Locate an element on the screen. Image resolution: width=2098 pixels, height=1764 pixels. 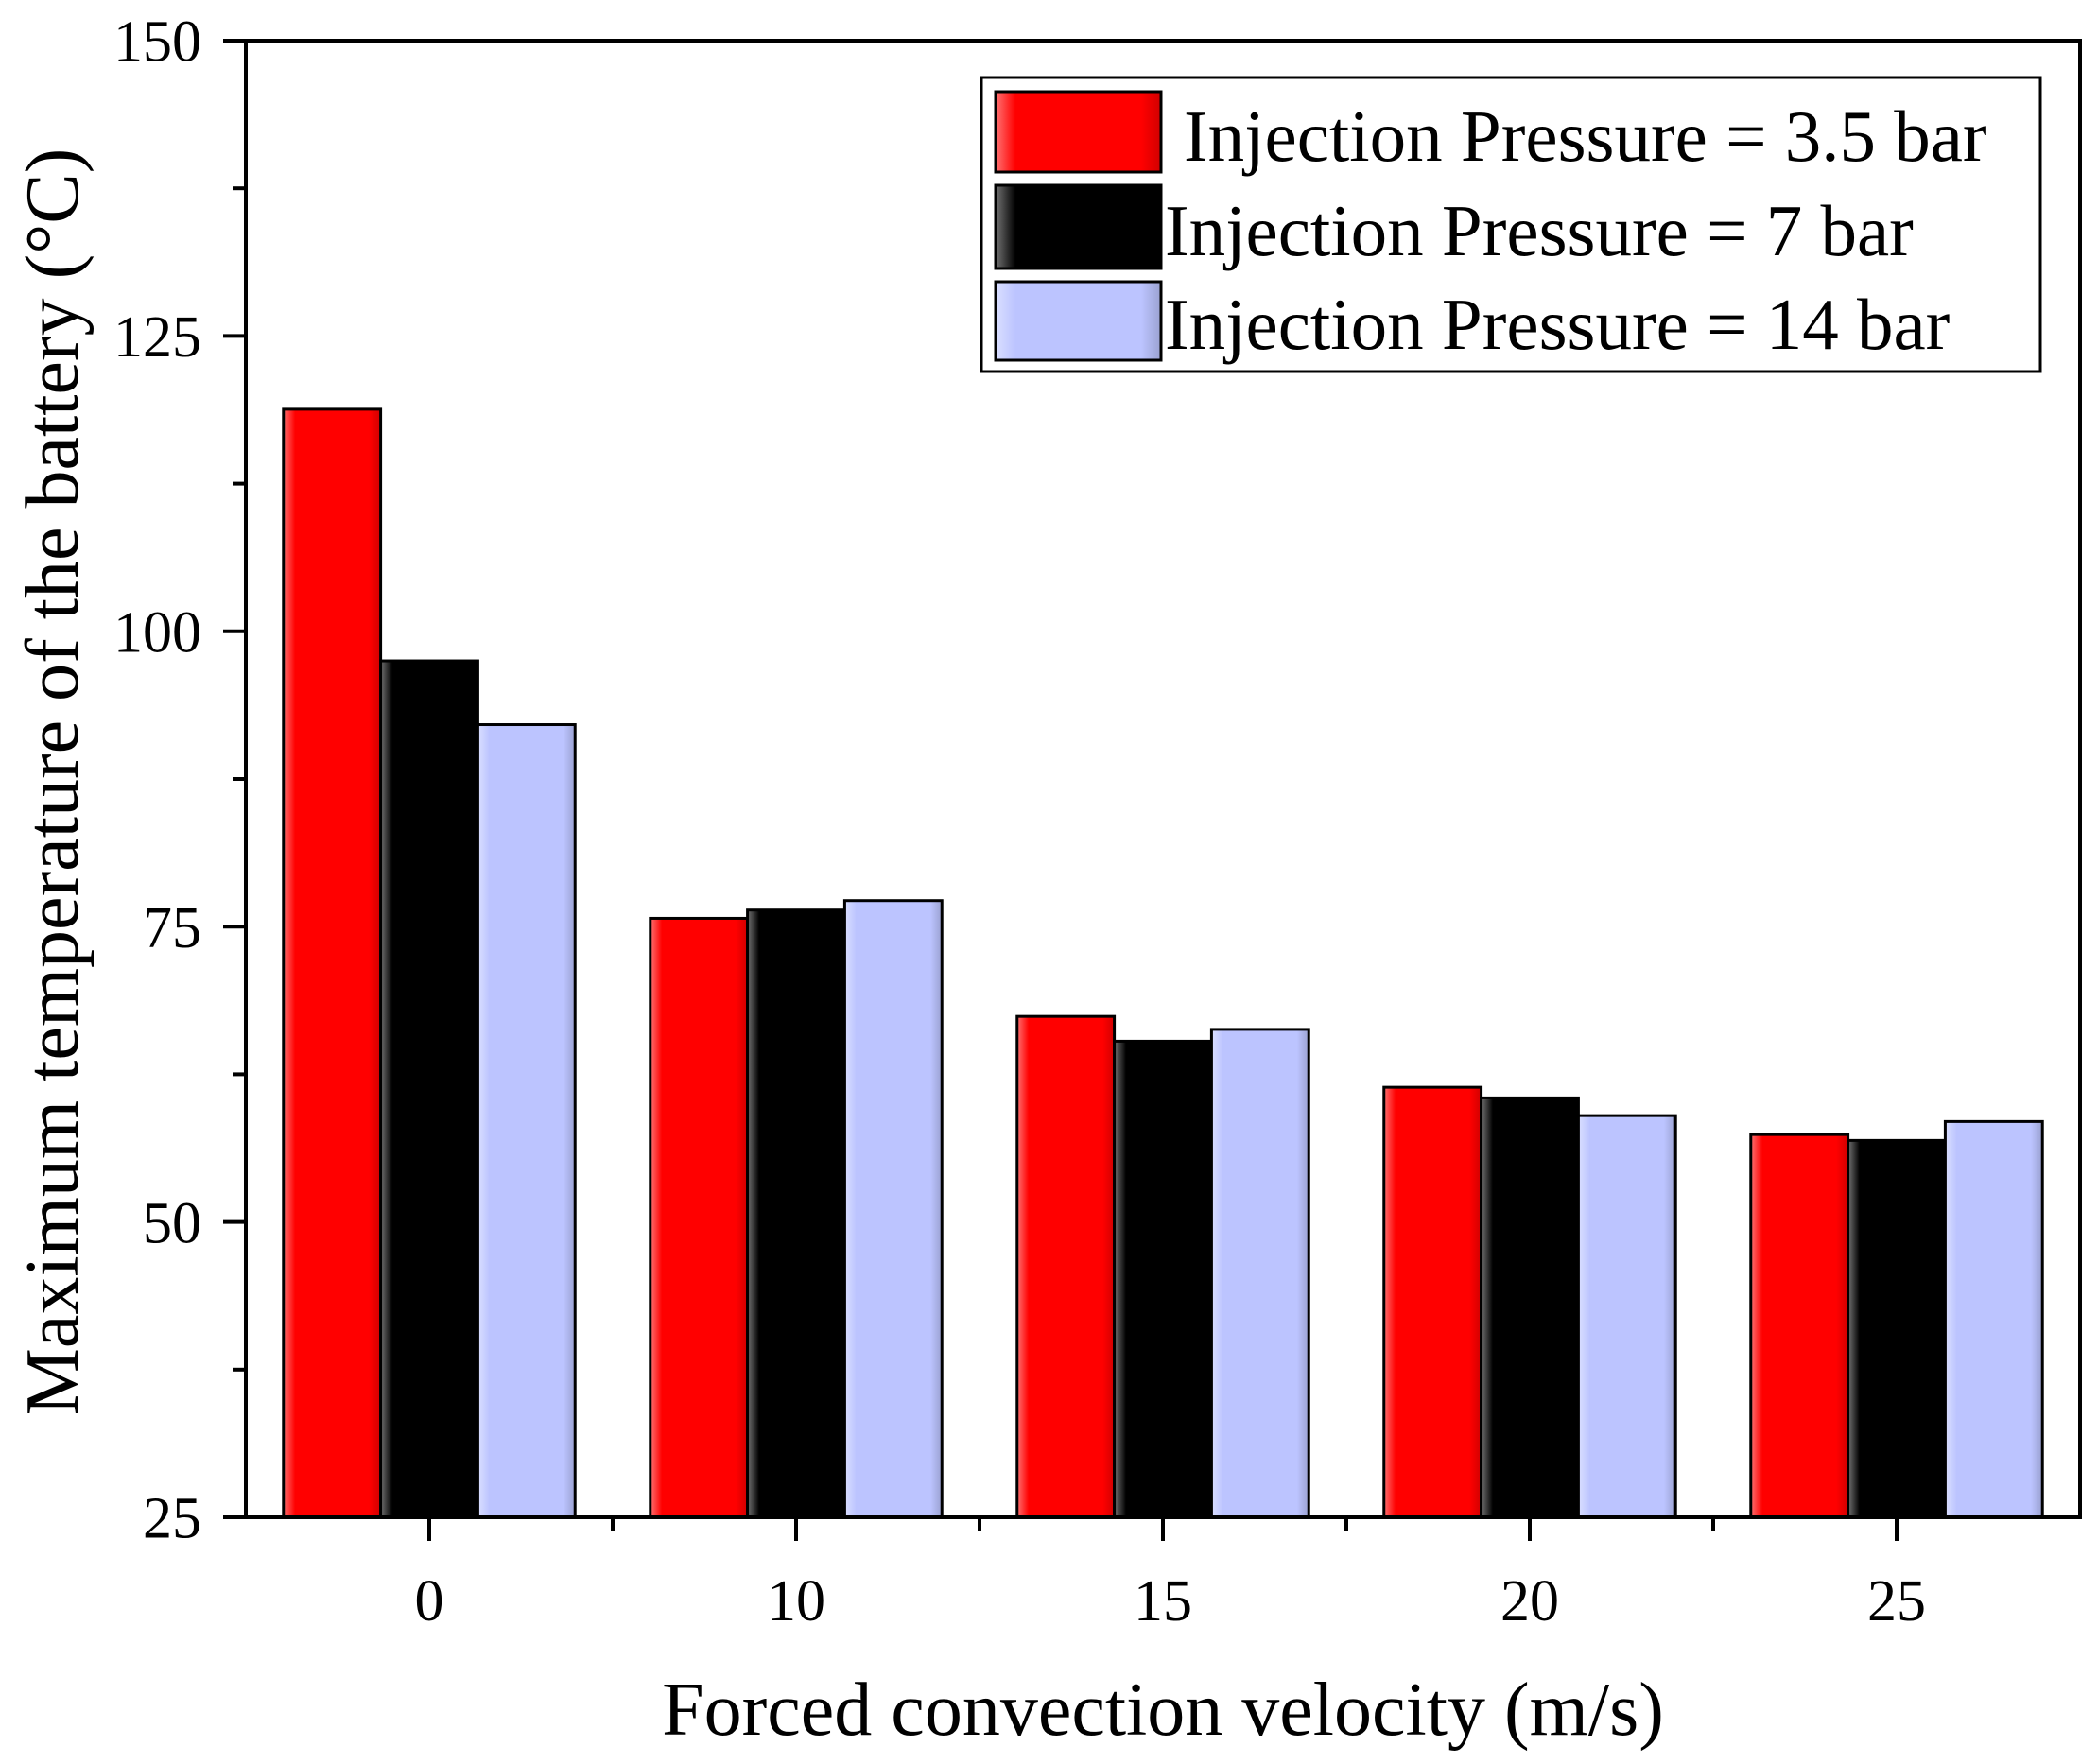
legend-swatch-7-bar is located at coordinates (1078, 226).